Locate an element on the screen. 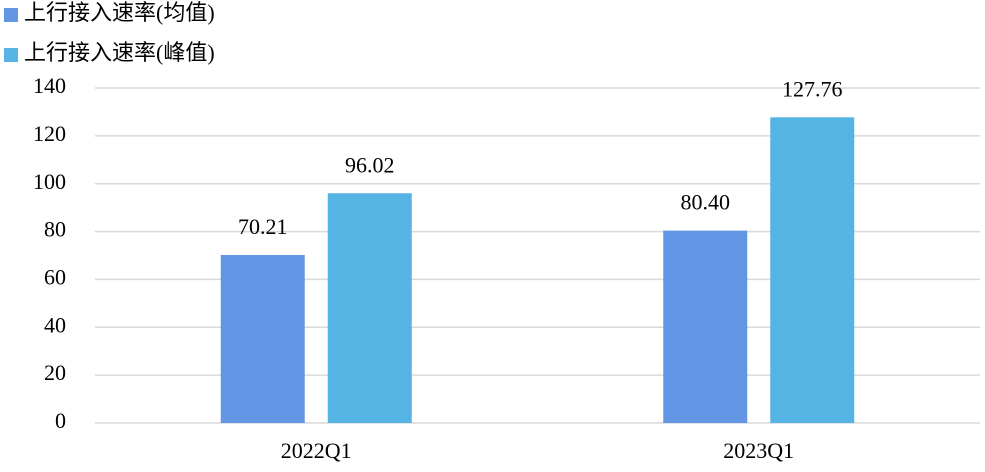 The image size is (985, 472). data-label: 96.02 is located at coordinates (370, 164).